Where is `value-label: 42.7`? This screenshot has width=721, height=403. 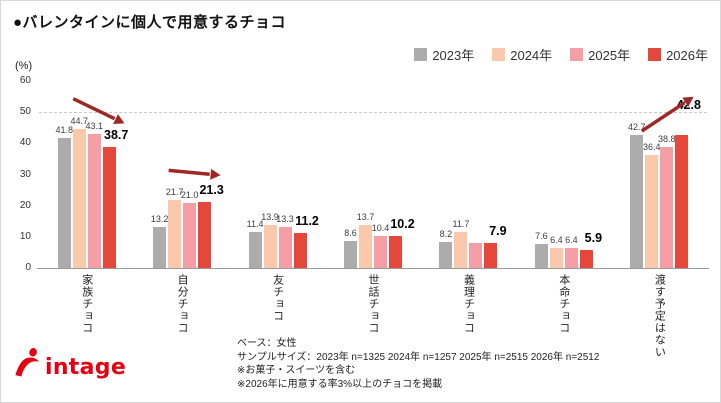
value-label: 42.7 is located at coordinates (637, 126).